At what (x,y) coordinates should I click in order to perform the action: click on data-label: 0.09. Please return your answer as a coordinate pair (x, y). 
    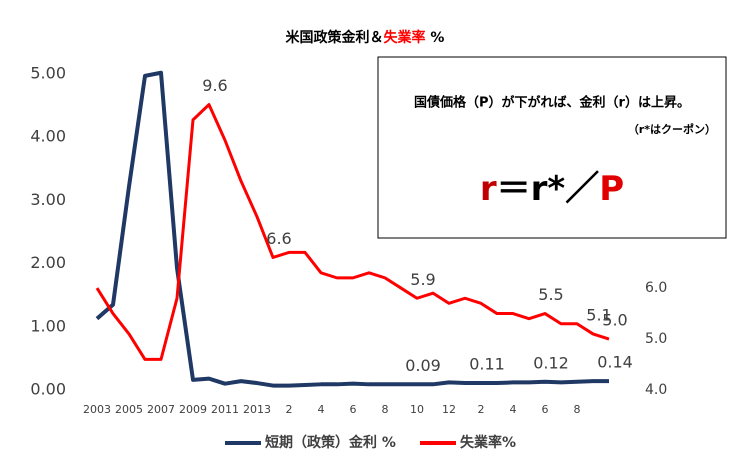
    Looking at the image, I should click on (423, 365).